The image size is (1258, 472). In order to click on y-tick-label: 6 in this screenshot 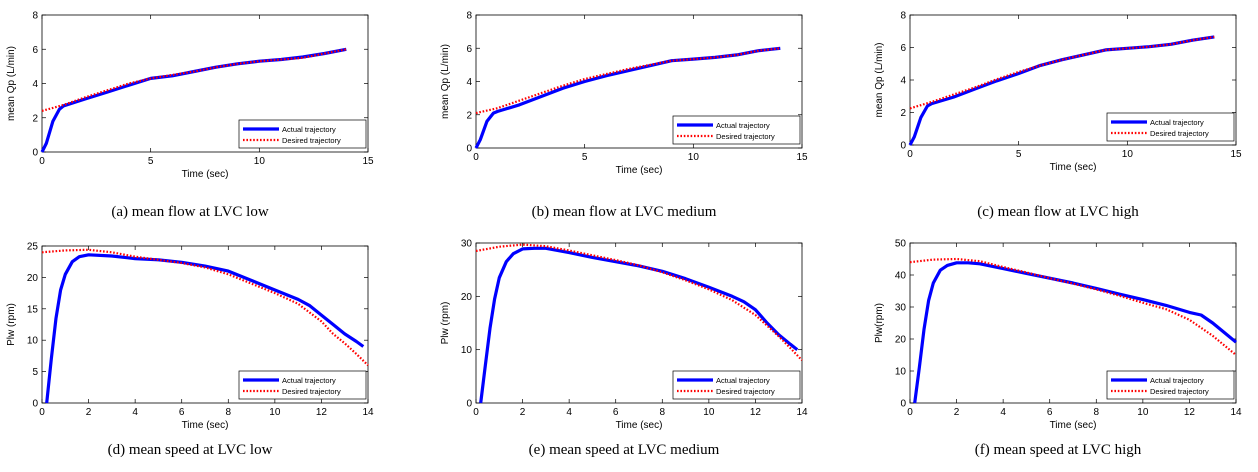, I will do `click(903, 48)`.